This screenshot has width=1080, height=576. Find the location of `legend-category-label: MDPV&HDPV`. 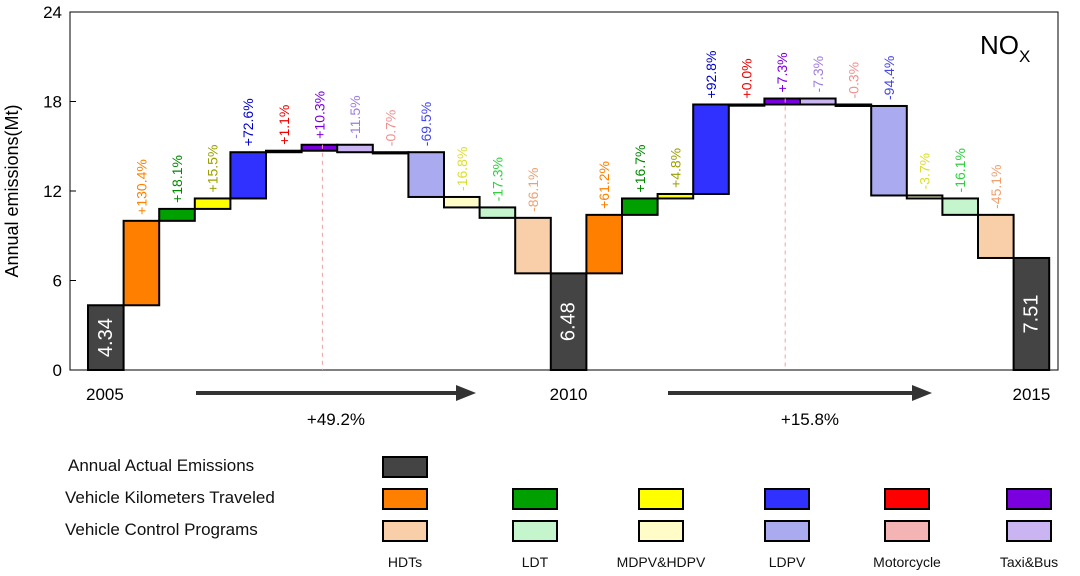

legend-category-label: MDPV&HDPV is located at coordinates (661, 562).